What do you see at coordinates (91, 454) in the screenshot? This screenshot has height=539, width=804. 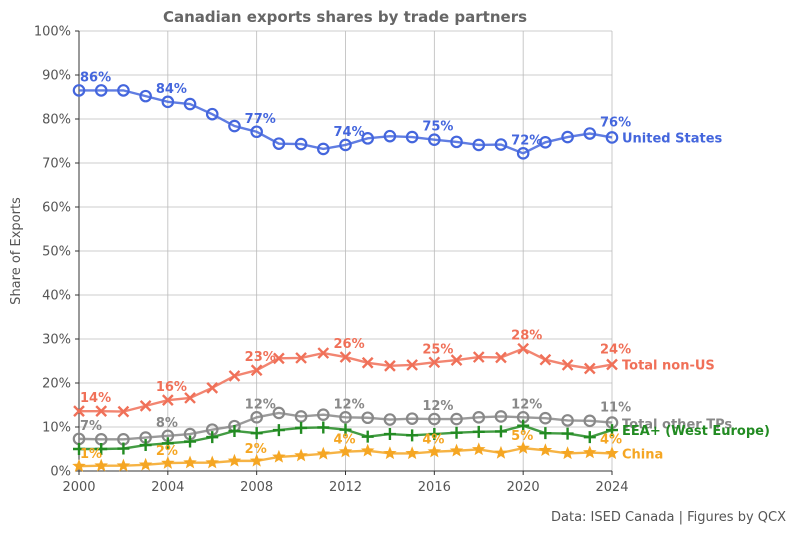 I see `data-label: 1%` at bounding box center [91, 454].